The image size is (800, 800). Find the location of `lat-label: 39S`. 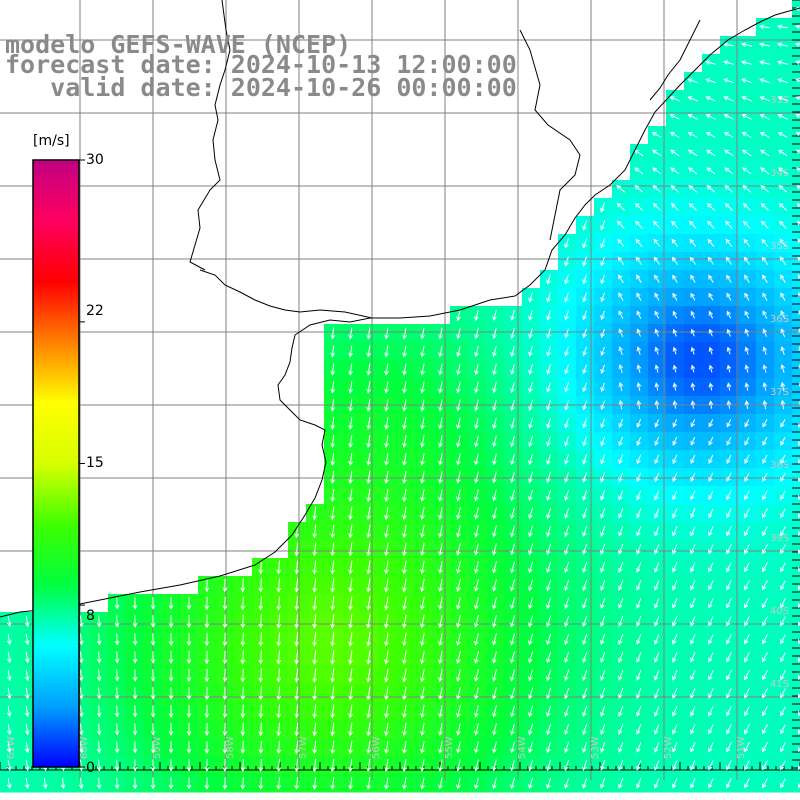

lat-label: 39S is located at coordinates (779, 538).